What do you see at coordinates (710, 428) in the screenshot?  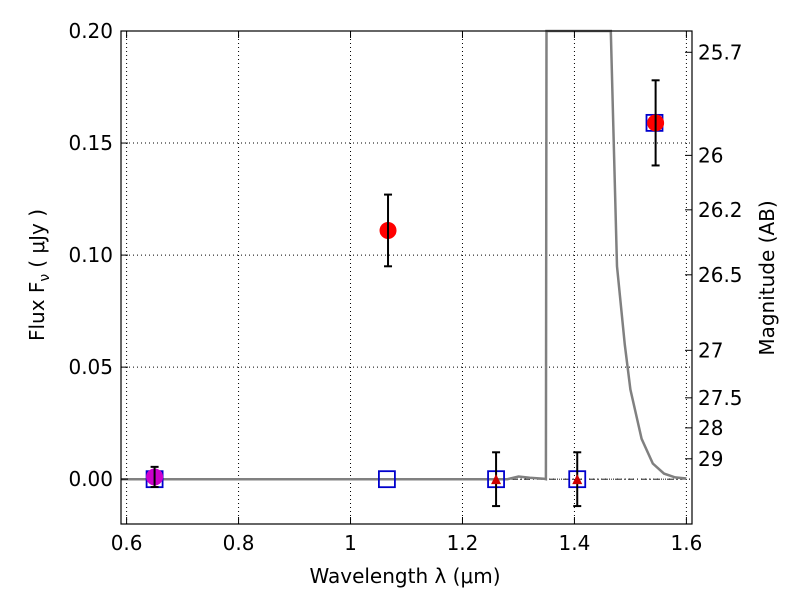 I see `magnitude-tick-label: 28` at bounding box center [710, 428].